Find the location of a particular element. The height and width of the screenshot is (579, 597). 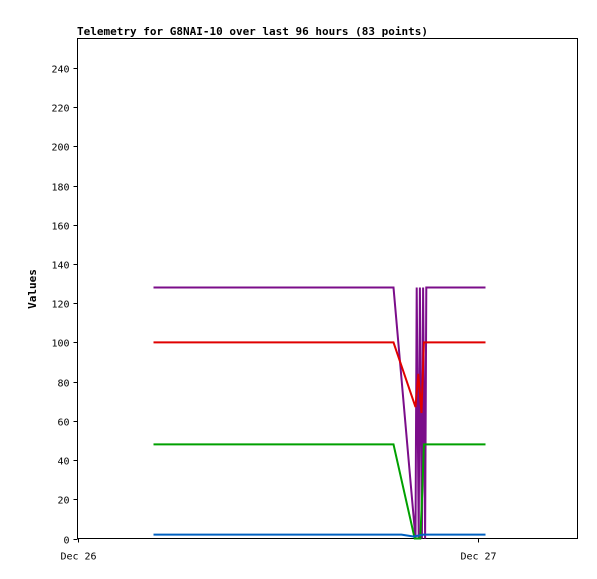

x-tick-label: Dec 26 is located at coordinates (78, 557).